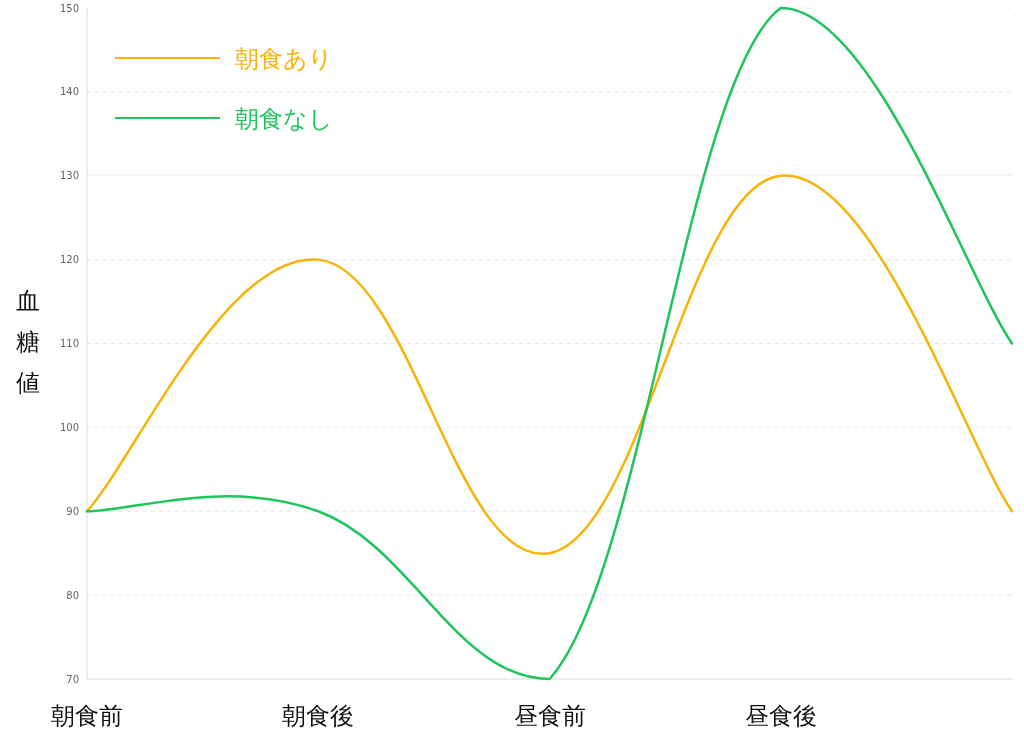  Describe the element at coordinates (284, 59) in the screenshot. I see `legend-label: 朝食あり` at that location.